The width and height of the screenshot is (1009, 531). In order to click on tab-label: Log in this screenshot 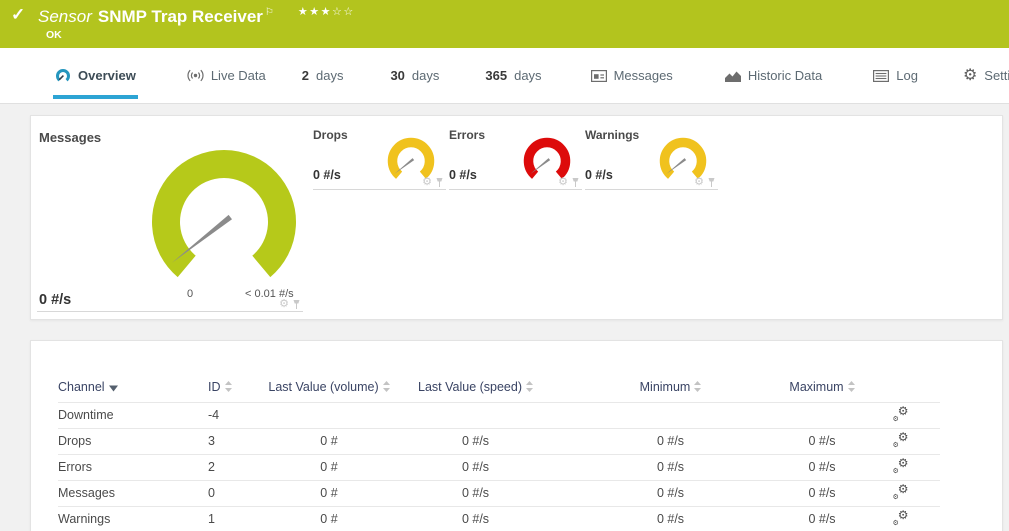, I will do `click(907, 75)`.